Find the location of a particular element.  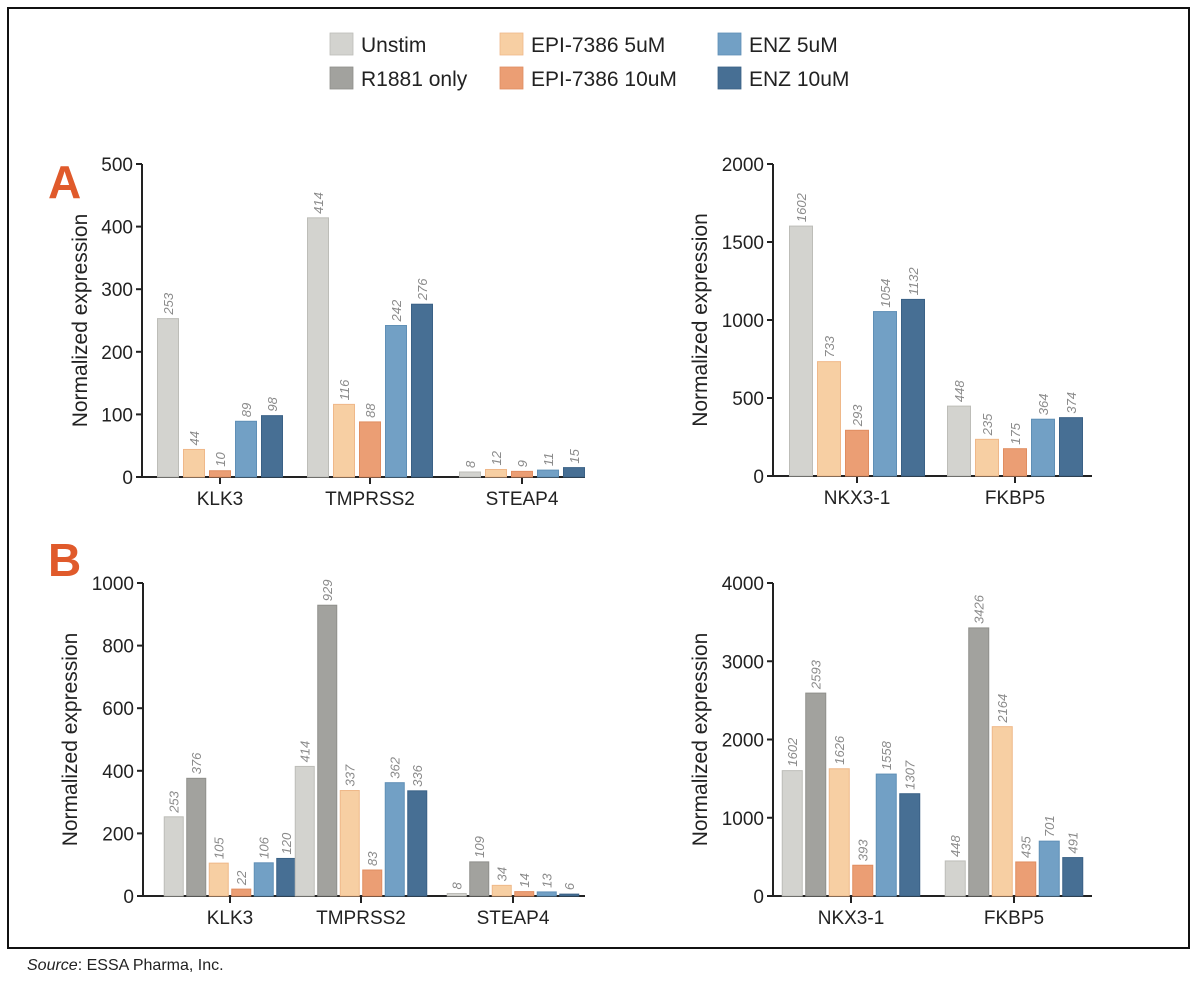

data-label: 2164 is located at coordinates (1002, 709).